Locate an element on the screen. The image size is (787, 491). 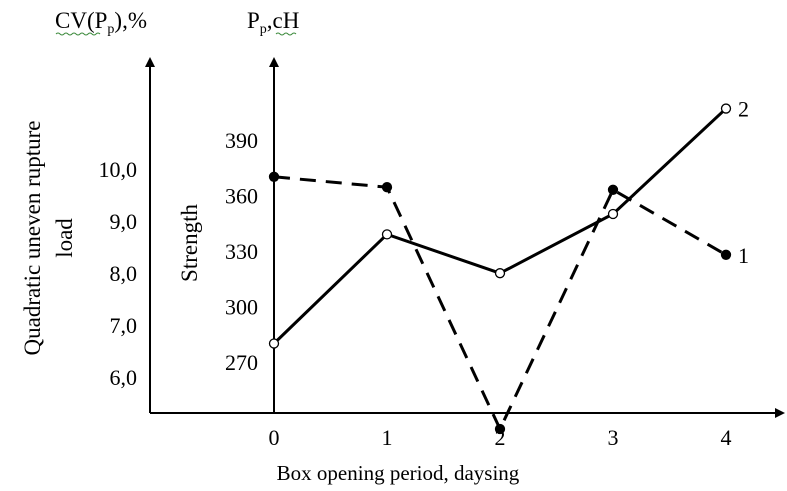
x-tick-labels: 0 1 2 3 4 is located at coordinates (500, 437).